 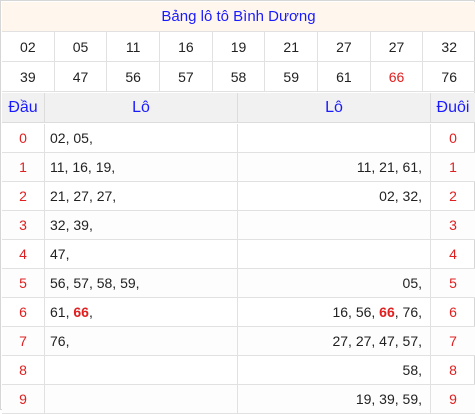 I want to click on numbers-row-2: 39 47 56 57 58 59 61 66 76, so click(x=238, y=77).